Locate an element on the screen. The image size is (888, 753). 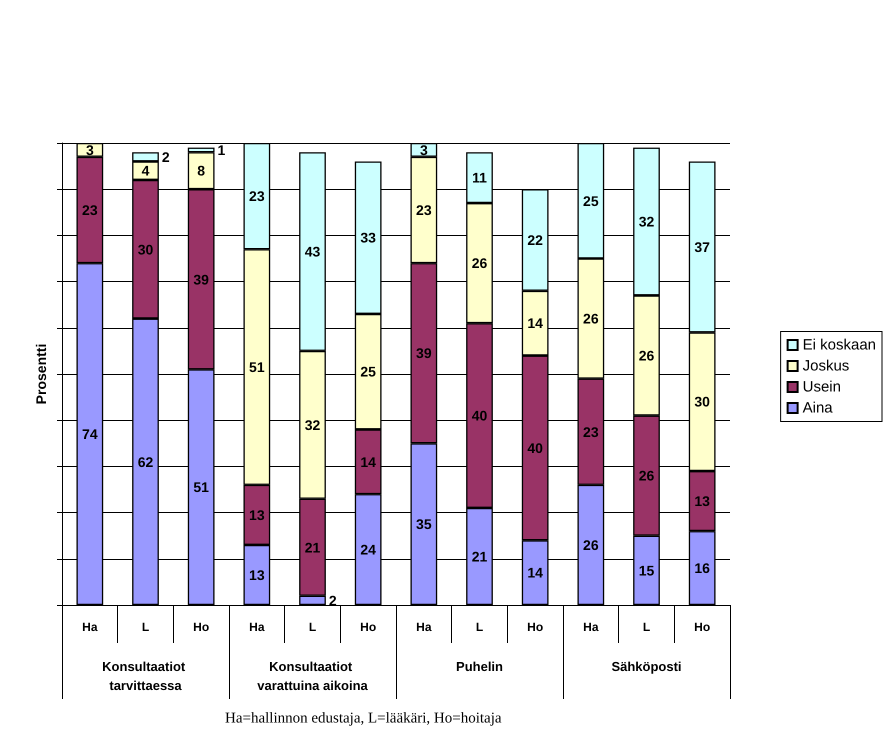
text: Konsultaatiot varattuina aikoina is located at coordinates (313, 676).